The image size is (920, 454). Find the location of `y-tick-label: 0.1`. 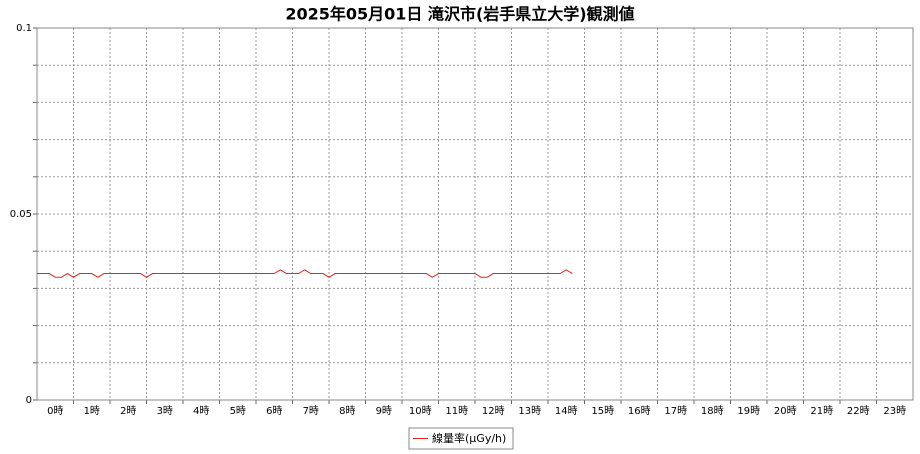

y-tick-label: 0.1 is located at coordinates (24, 28).